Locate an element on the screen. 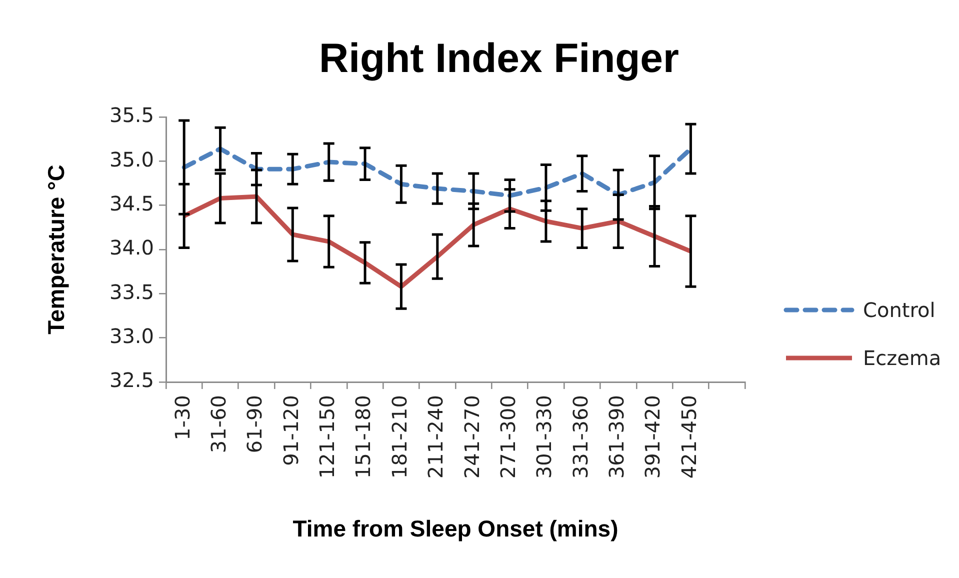  x-tick-label: 271-300 is located at coordinates (508, 437).